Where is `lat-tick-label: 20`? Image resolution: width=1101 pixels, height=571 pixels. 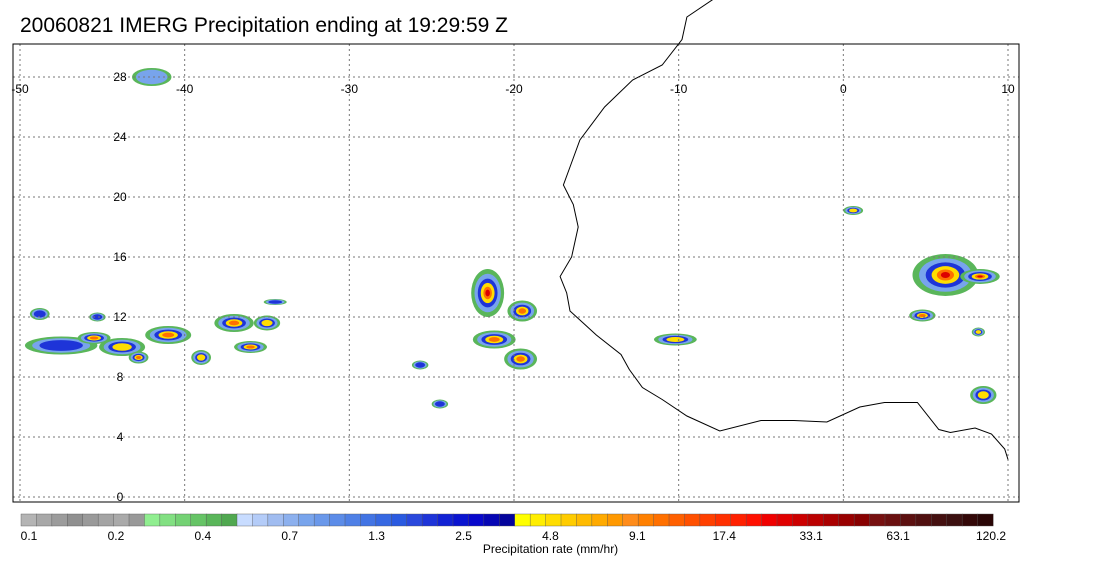 lat-tick-label: 20 is located at coordinates (120, 197).